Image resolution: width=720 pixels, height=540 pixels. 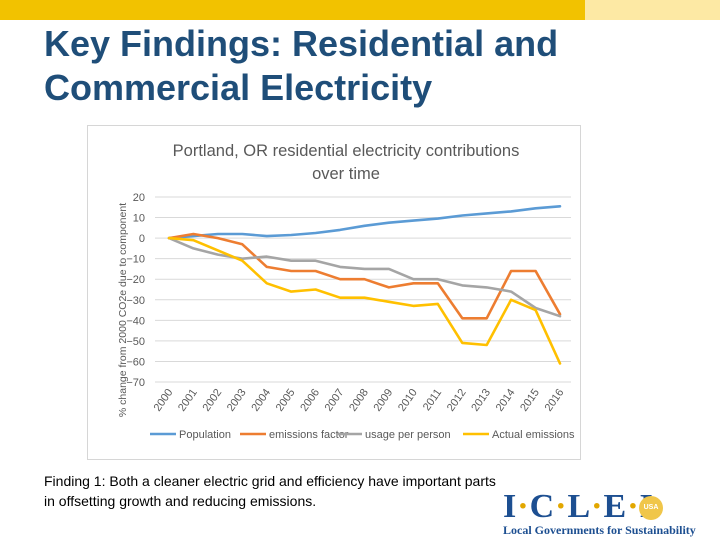 What do you see at coordinates (292, 10) in the screenshot?
I see `top-accent-bar` at bounding box center [292, 10].